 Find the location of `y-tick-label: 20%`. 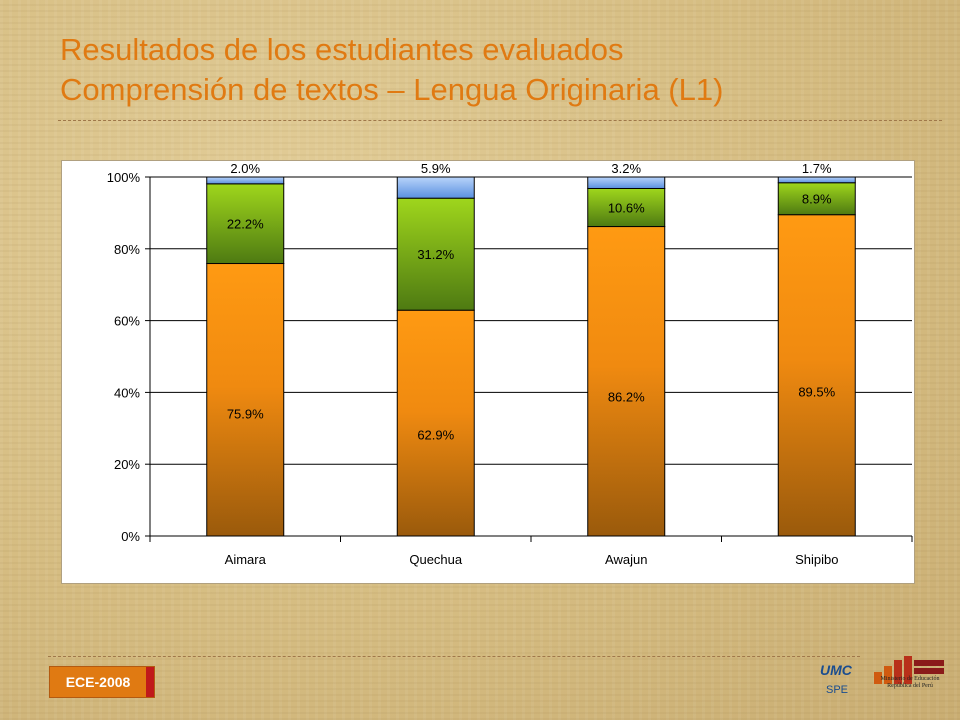

y-tick-label: 20% is located at coordinates (127, 464).